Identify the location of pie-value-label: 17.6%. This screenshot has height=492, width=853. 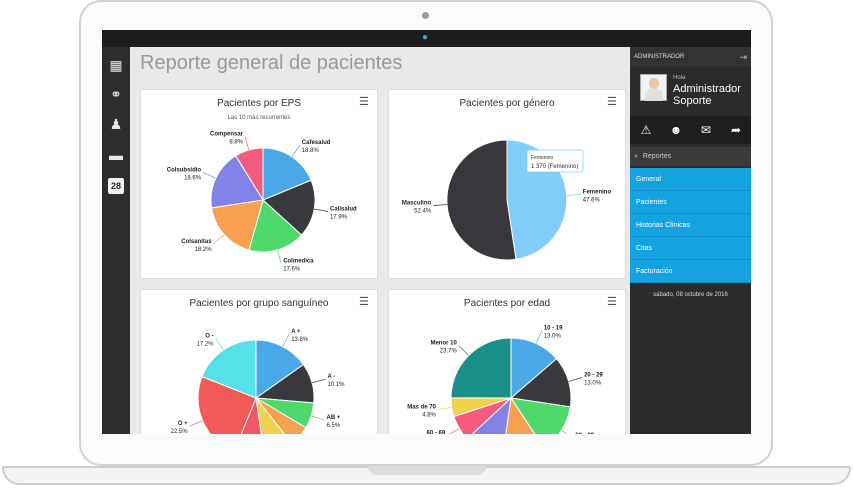
(292, 269).